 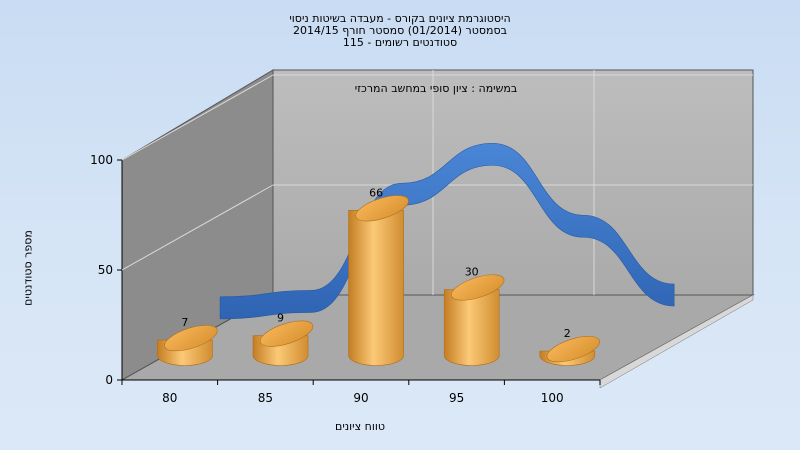 What do you see at coordinates (360, 426) in the screenshot?
I see `x-axis-label: טווח ציונים` at bounding box center [360, 426].